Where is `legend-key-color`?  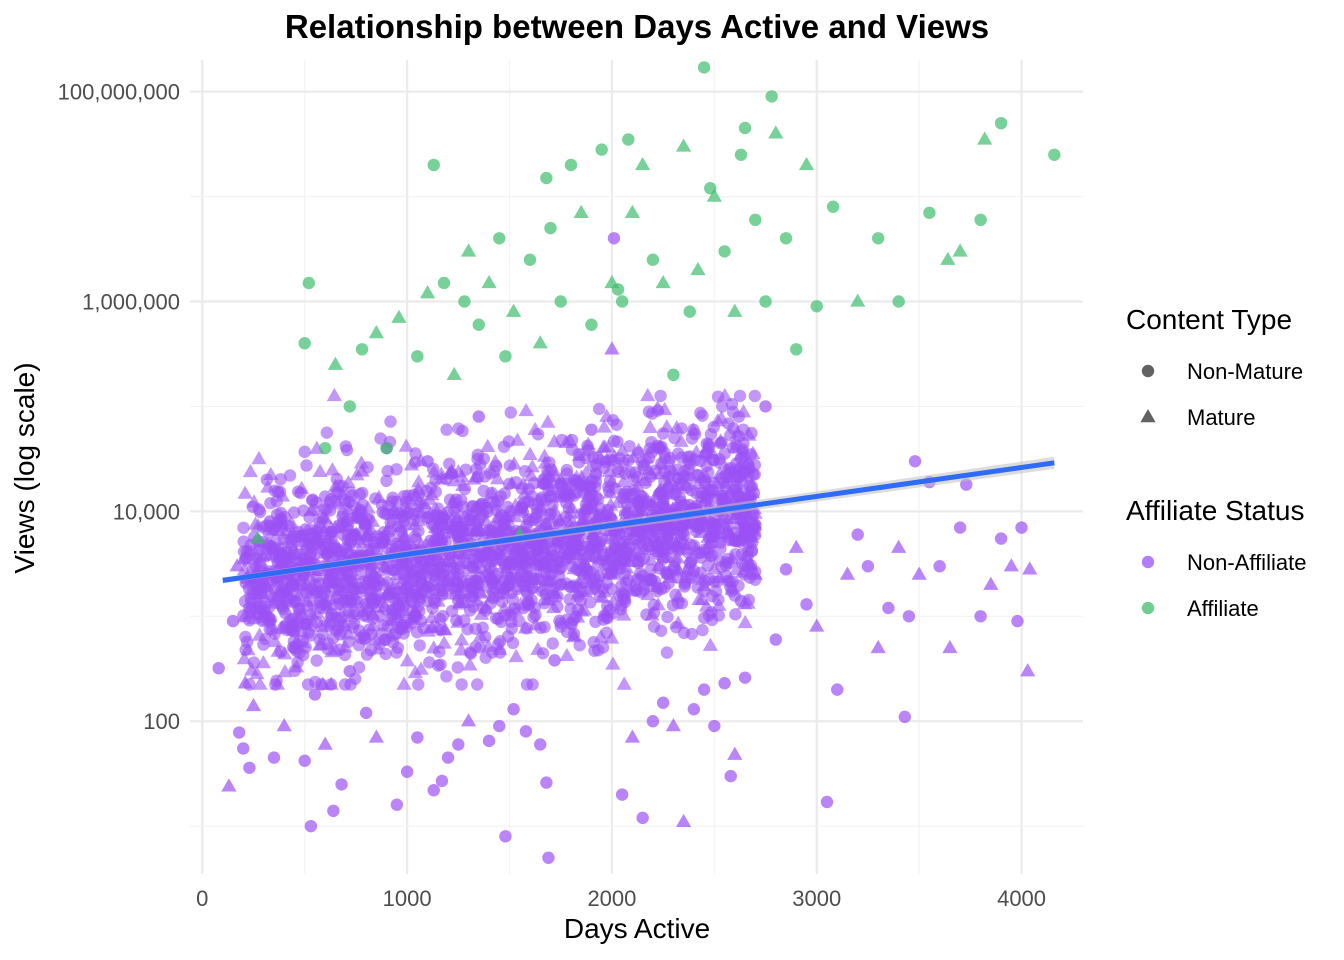
legend-key-color is located at coordinates (1148, 608).